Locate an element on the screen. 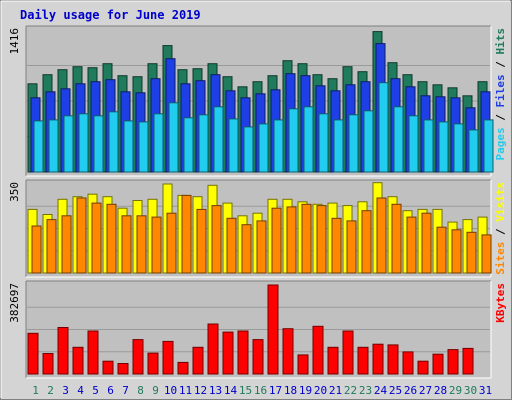  day-label-14: 14 is located at coordinates (231, 390).